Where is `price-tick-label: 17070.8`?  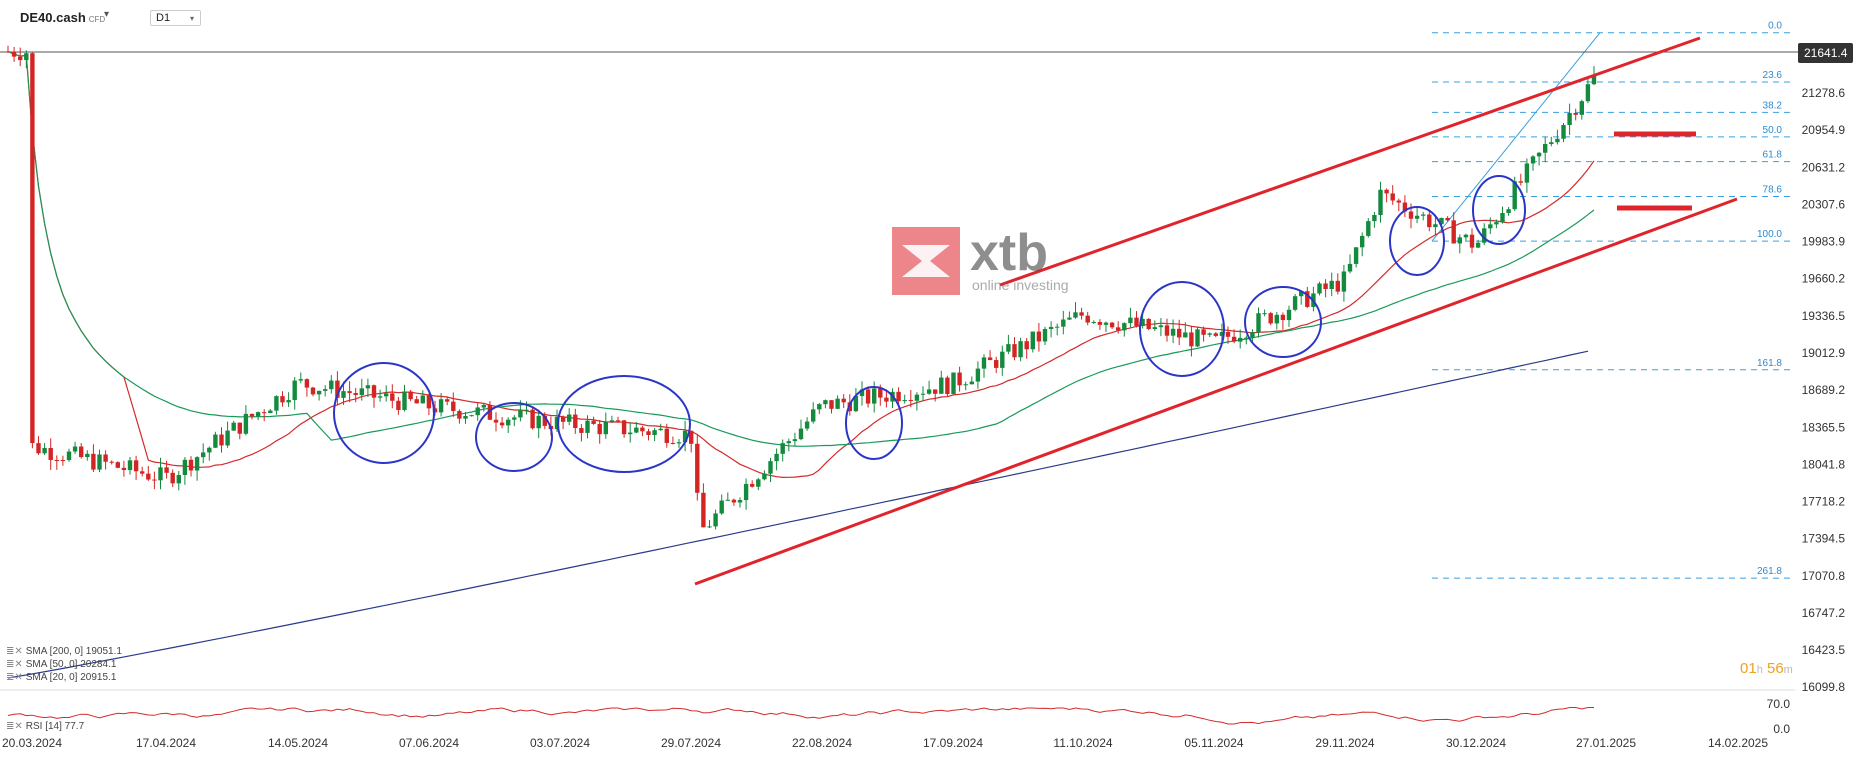 price-tick-label: 17070.8 is located at coordinates (1824, 576).